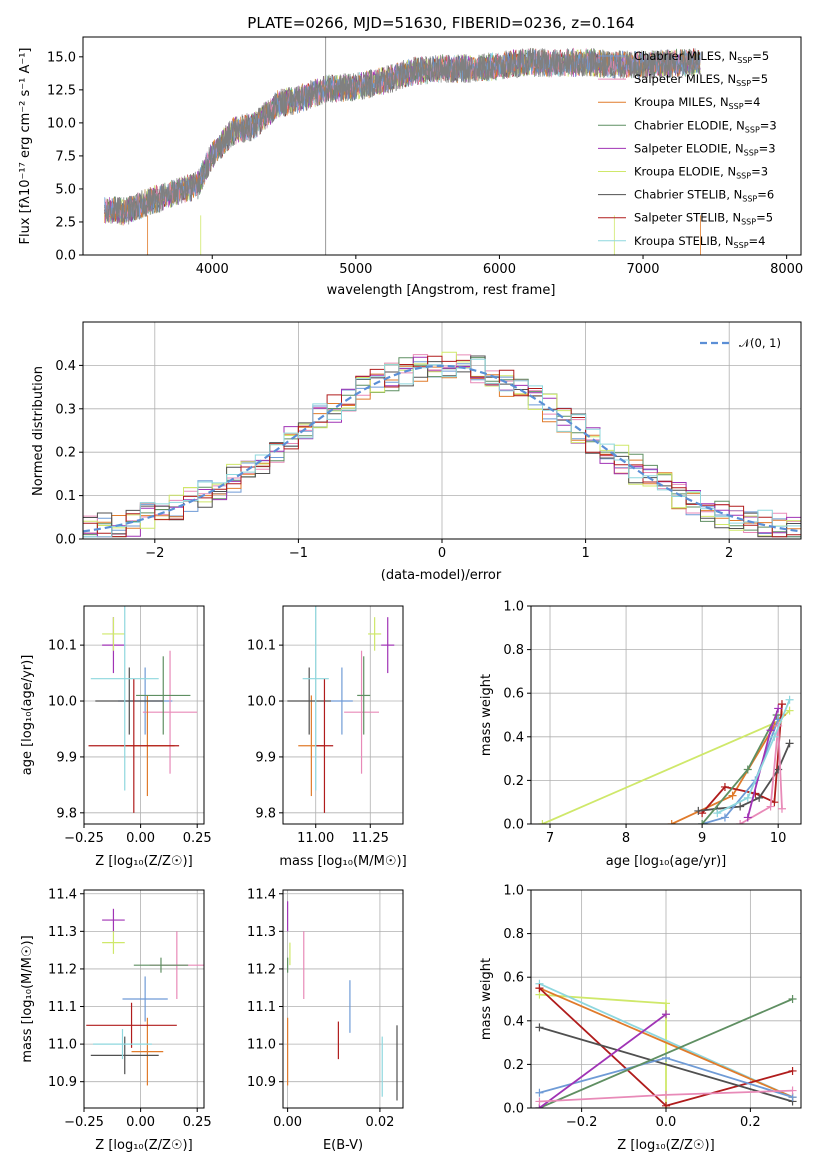 The width and height of the screenshot is (819, 1170). I want to click on spectrum-ylabel: Flux [fλ10⁻¹⁷ erg cm⁻² s⁻¹ A⁻¹], so click(25, 146).